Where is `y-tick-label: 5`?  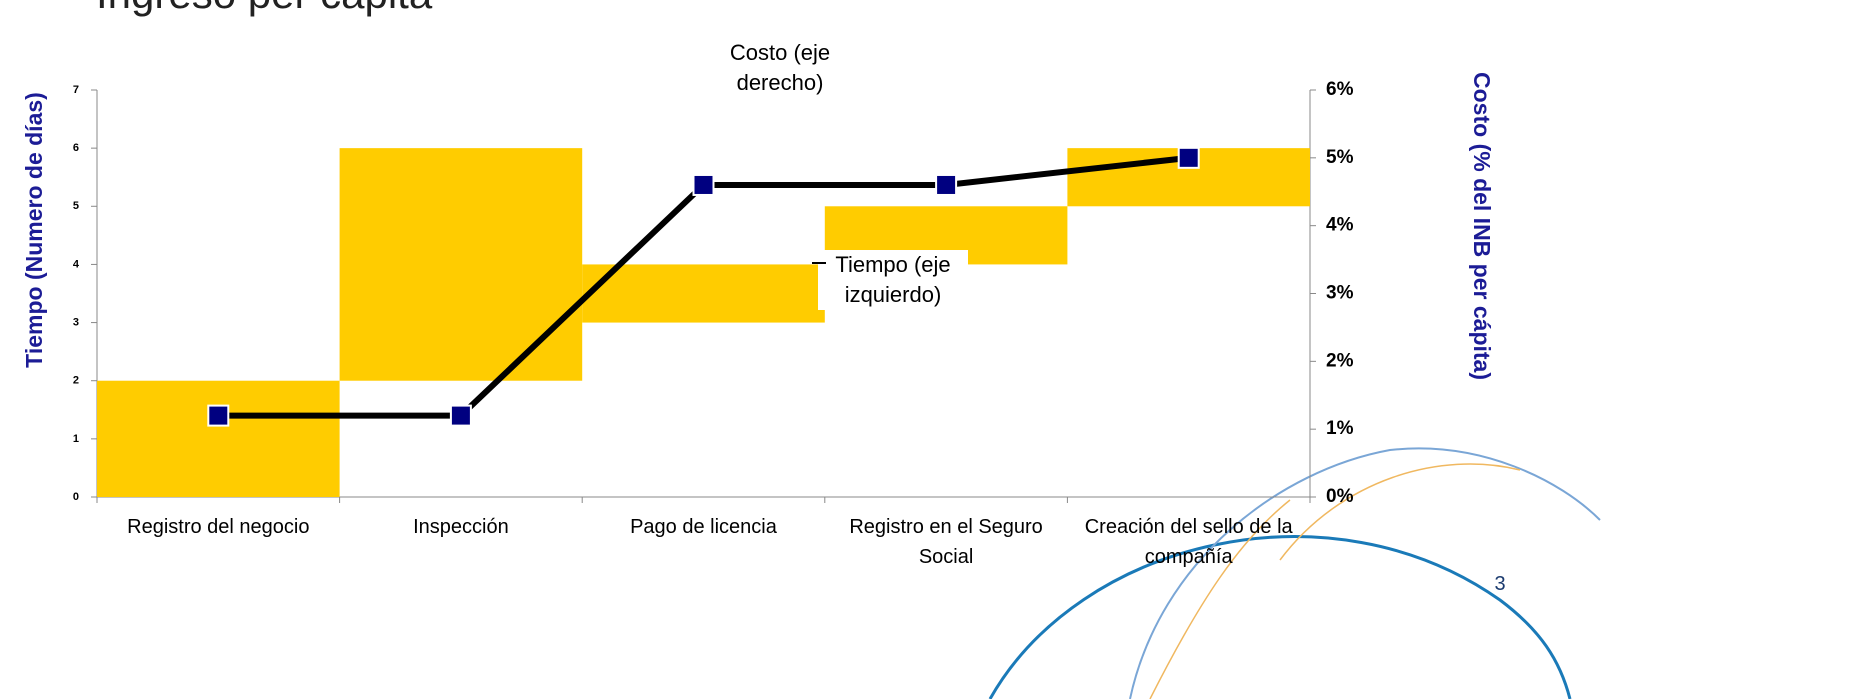
y-tick-label: 5 is located at coordinates (76, 206).